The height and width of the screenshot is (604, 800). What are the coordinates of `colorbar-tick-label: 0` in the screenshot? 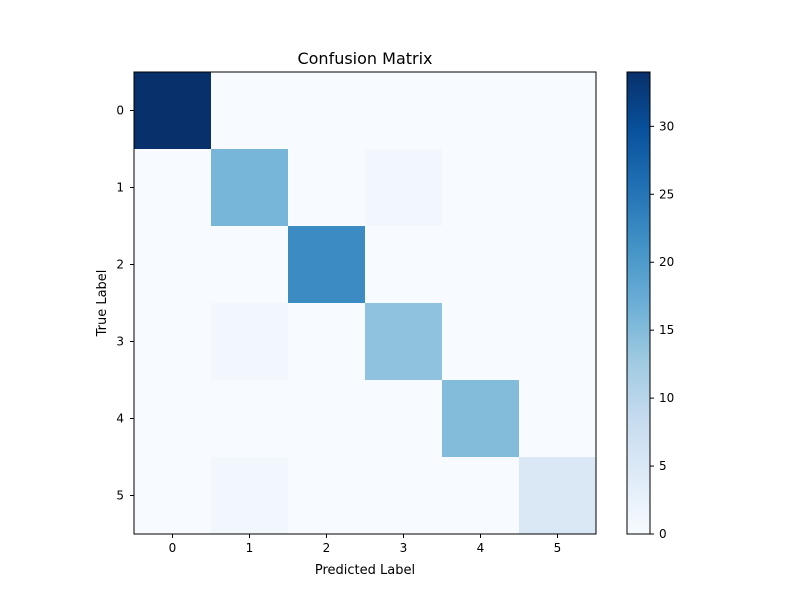 It's located at (663, 534).